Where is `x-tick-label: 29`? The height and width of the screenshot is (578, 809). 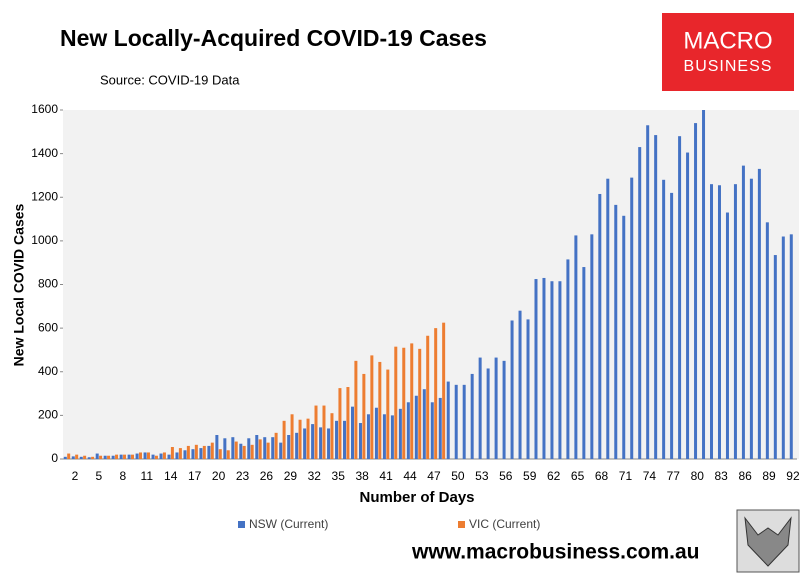
x-tick-label: 29 is located at coordinates (291, 476).